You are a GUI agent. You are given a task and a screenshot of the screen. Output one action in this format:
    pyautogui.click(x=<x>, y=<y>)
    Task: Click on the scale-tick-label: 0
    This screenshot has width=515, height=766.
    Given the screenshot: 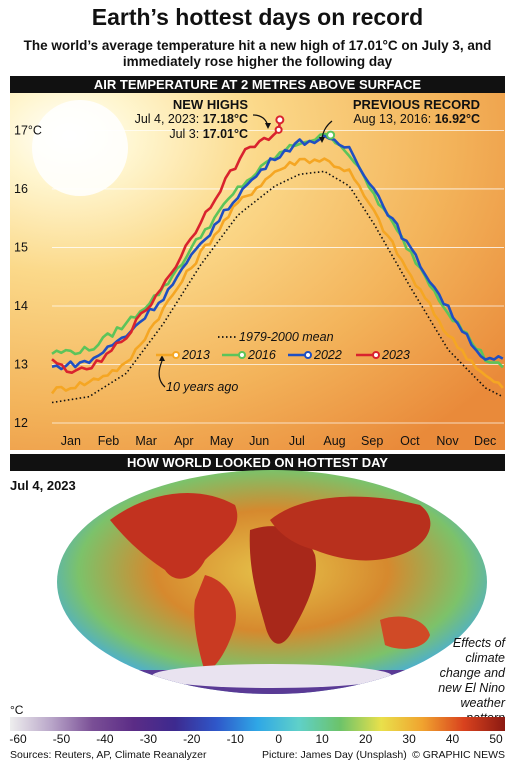 What is the action you would take?
    pyautogui.click(x=279, y=739)
    